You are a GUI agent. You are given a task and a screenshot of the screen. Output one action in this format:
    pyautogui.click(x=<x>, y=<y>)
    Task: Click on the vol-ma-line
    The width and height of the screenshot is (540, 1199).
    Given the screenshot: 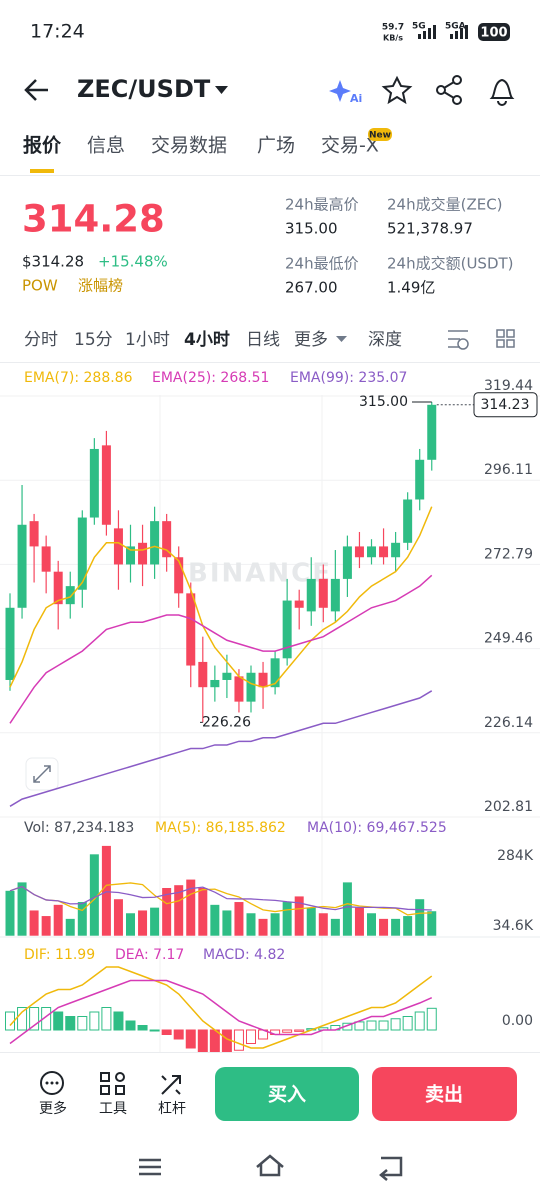 What is the action you would take?
    pyautogui.click(x=220, y=899)
    